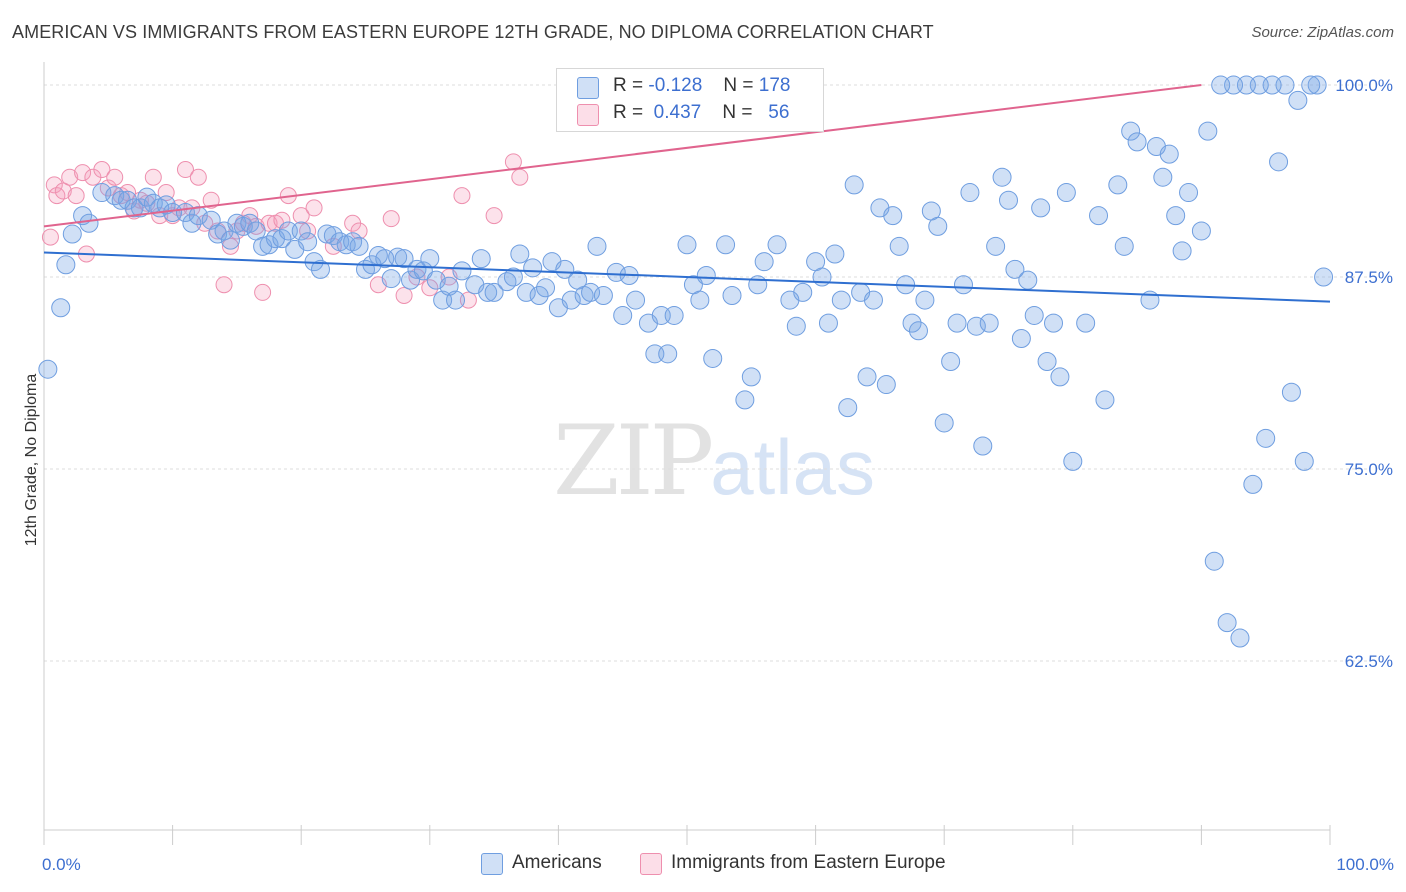  What do you see at coordinates (687, 277) in the screenshot?
I see `trend-line-americans` at bounding box center [687, 277].